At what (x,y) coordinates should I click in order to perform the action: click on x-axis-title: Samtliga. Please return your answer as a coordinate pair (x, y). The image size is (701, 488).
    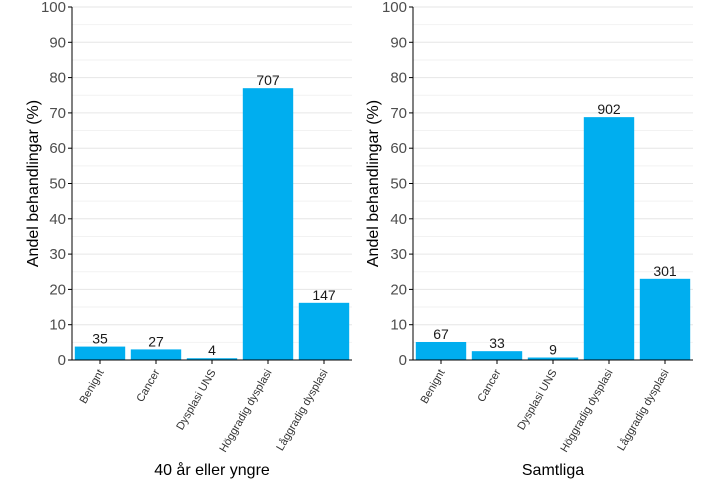
    Looking at the image, I should click on (553, 470).